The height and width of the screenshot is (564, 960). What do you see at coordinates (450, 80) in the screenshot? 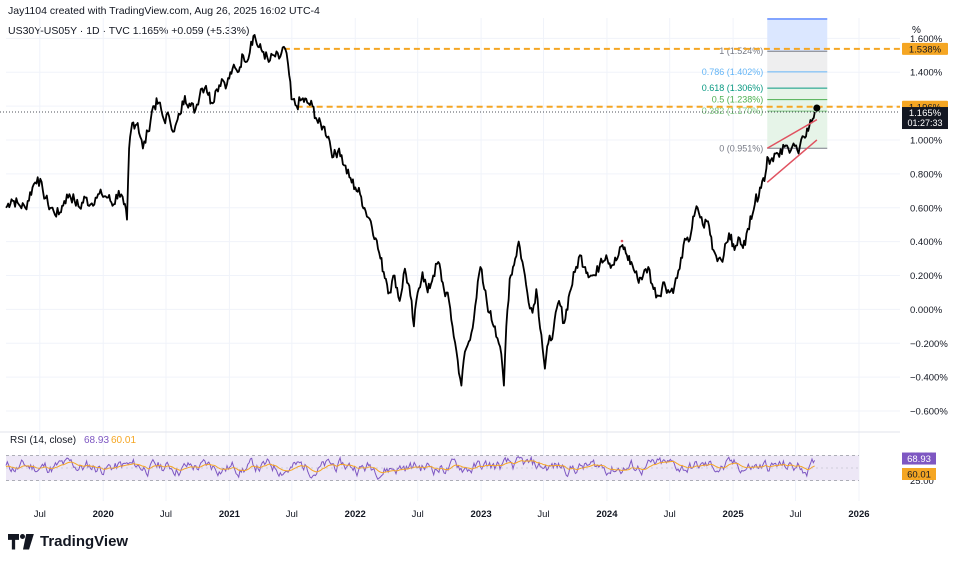
I see `horizontal-levels` at bounding box center [450, 80].